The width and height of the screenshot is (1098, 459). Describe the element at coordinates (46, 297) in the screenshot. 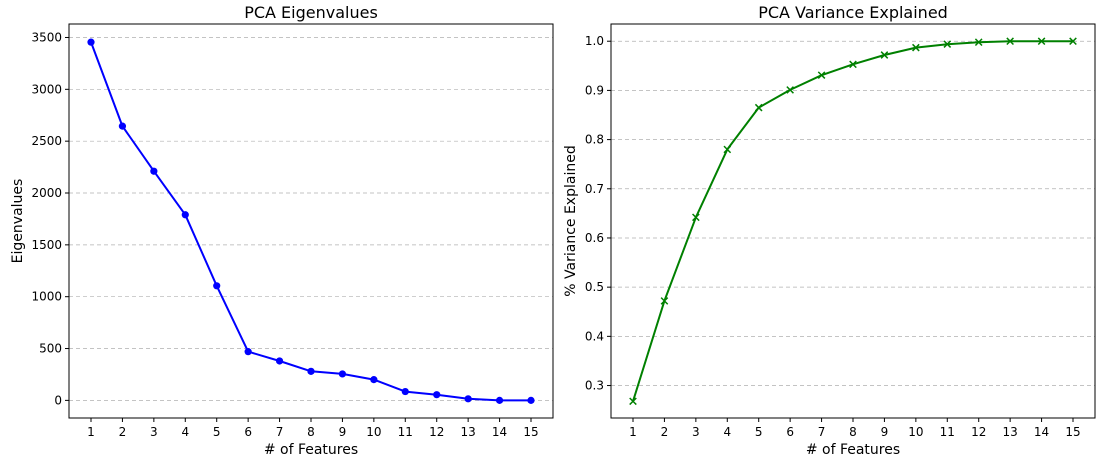

I see `eigenvalues-y-tick-label: 1000` at that location.